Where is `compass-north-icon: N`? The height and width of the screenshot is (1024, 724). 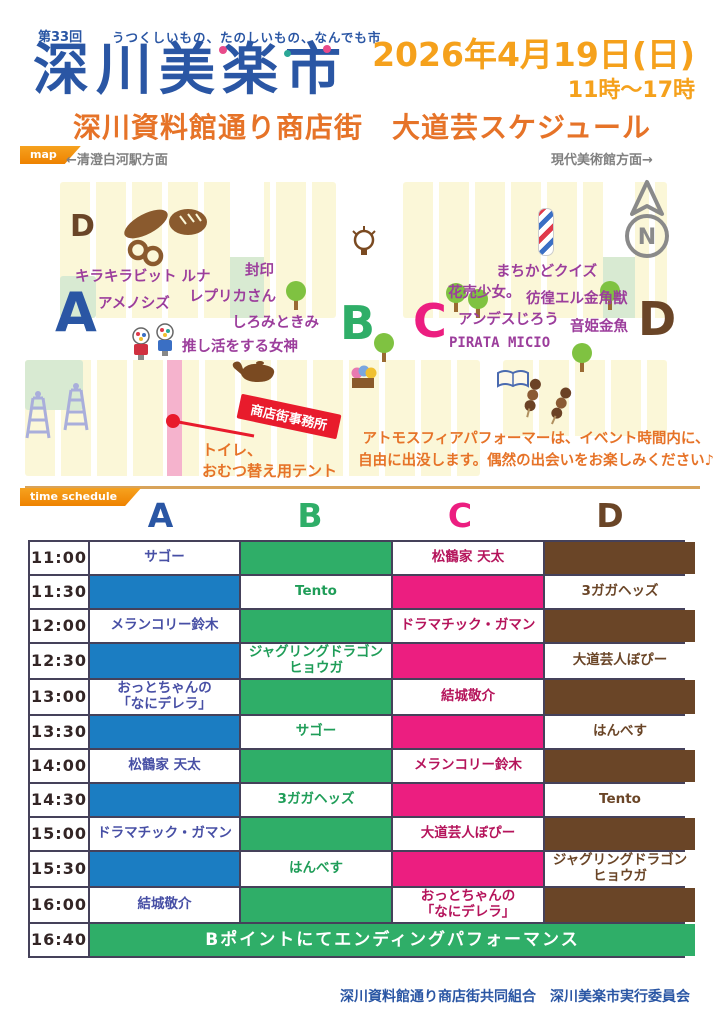 compass-north-icon: N is located at coordinates (647, 219).